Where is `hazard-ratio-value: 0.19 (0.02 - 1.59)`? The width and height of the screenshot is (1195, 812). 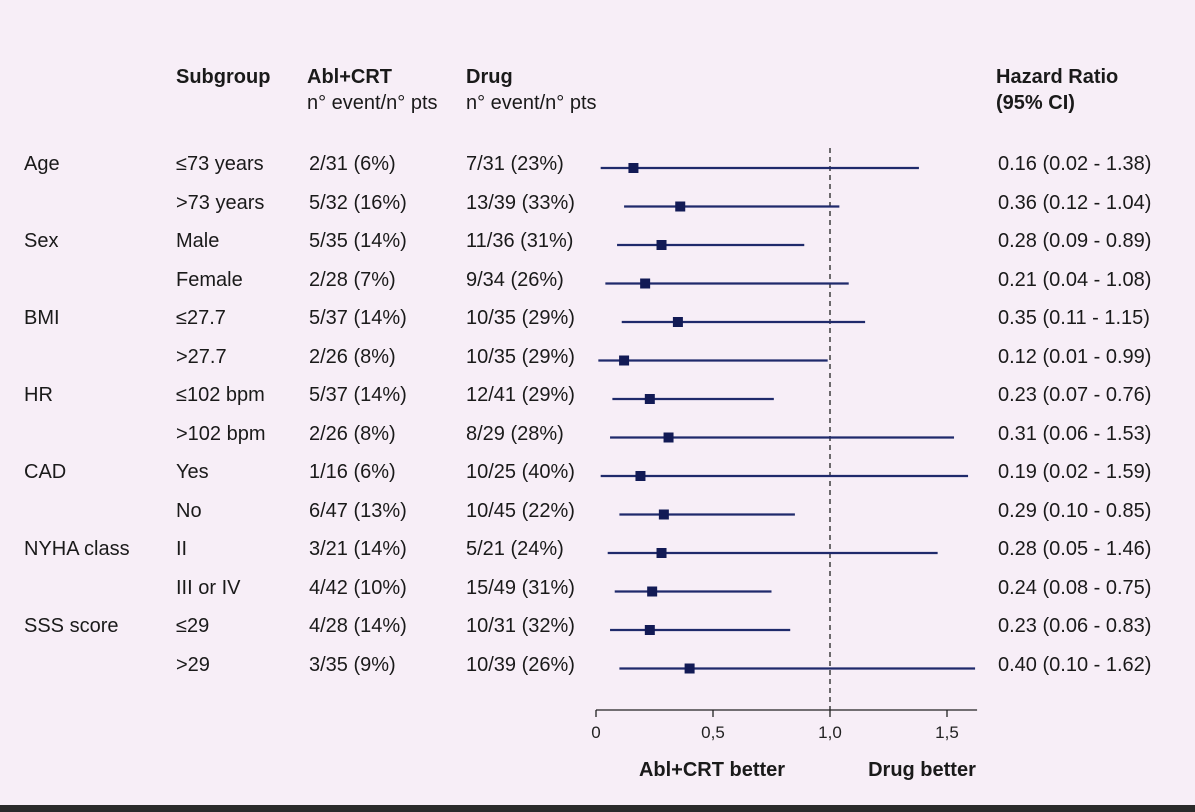
hazard-ratio-value: 0.19 (0.02 - 1.59) is located at coordinates (1075, 472).